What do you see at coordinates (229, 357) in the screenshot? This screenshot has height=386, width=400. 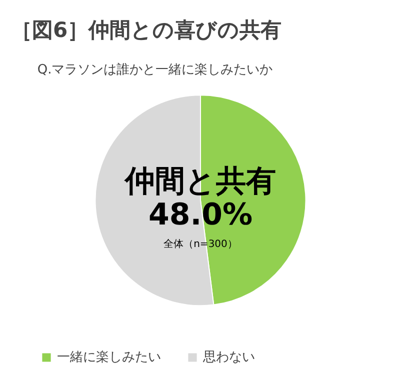 I see `legend-label: 思わない` at bounding box center [229, 357].